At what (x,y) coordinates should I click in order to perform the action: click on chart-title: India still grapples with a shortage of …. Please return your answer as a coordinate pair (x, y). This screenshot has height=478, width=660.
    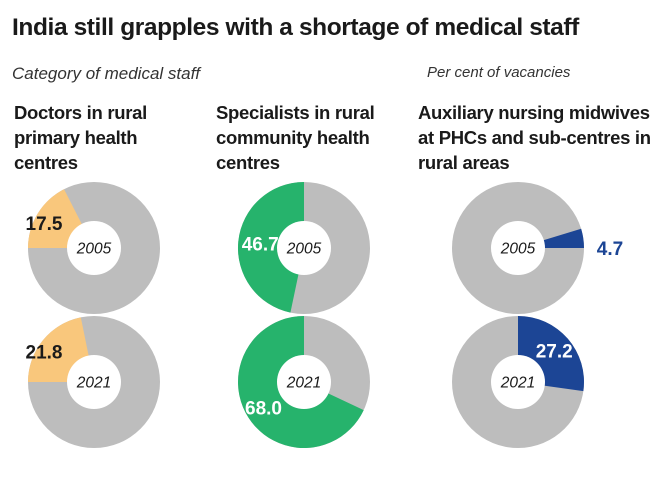
    Looking at the image, I should click on (295, 27).